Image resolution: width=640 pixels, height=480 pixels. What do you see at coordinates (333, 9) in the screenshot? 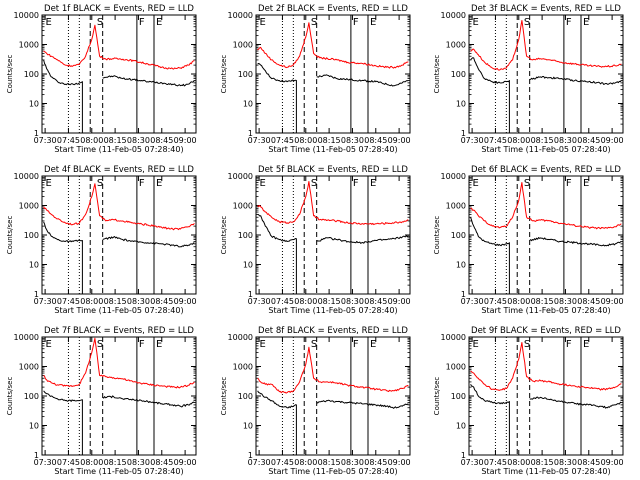
I see `panel-title: Det 2f BLACK = Events, RED = LLD` at bounding box center [333, 9].